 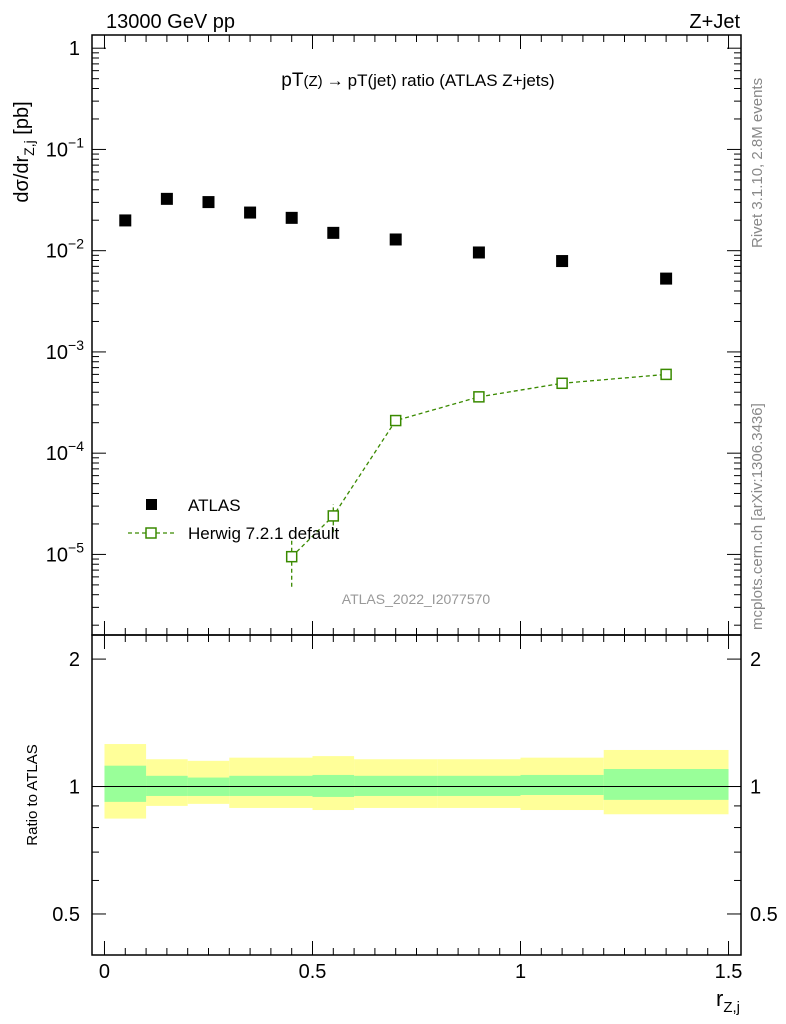 I want to click on legend-mc-marker, so click(x=151, y=533).